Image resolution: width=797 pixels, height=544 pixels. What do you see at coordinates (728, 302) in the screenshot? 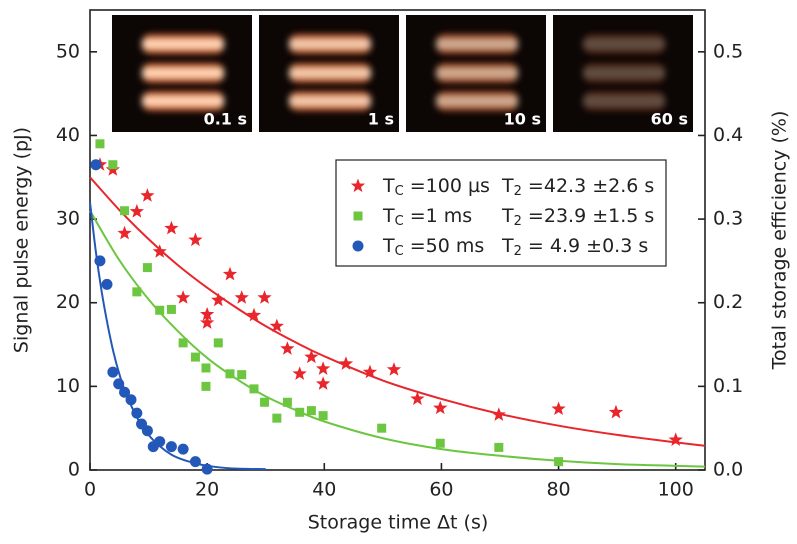
I see `y2-tick-label: 0.2` at bounding box center [728, 302].